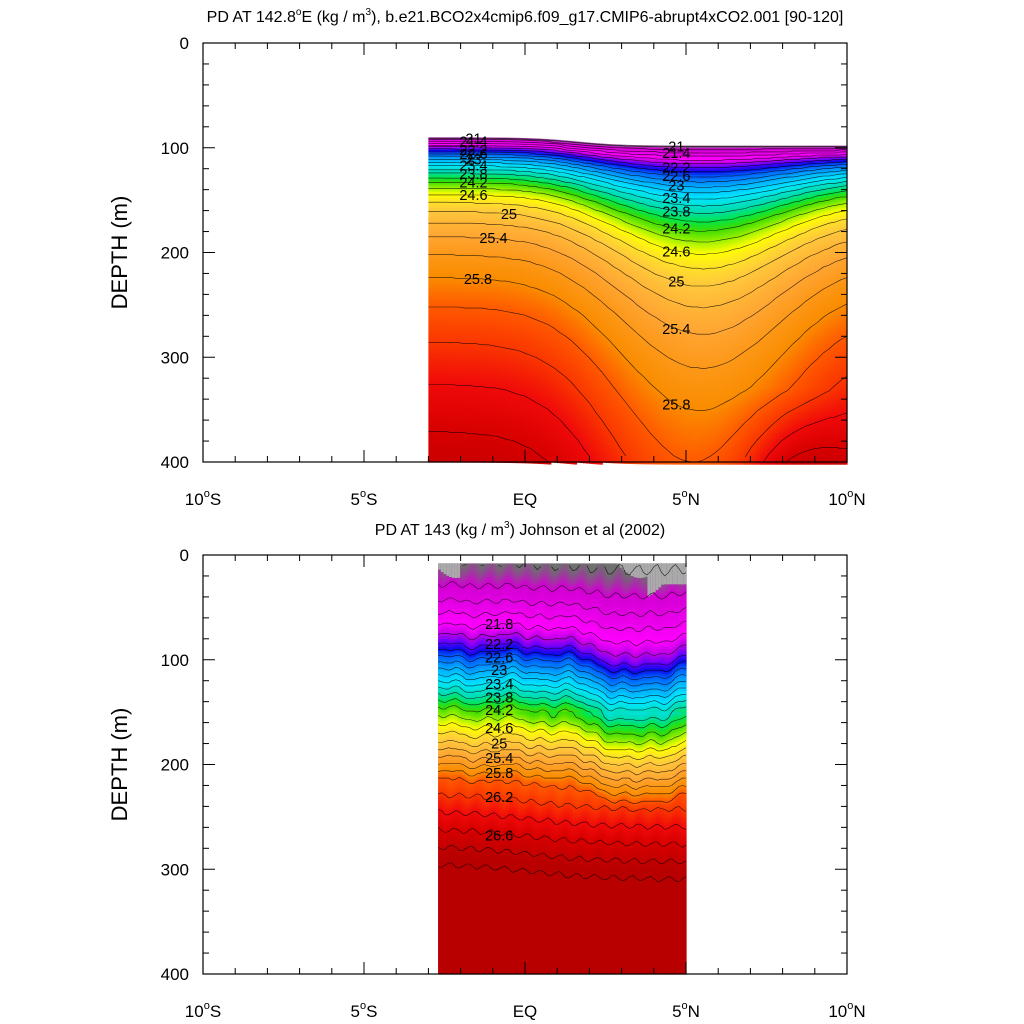 The width and height of the screenshot is (1024, 1024). What do you see at coordinates (499, 625) in the screenshot?
I see `contour-label: 21.8` at bounding box center [499, 625].